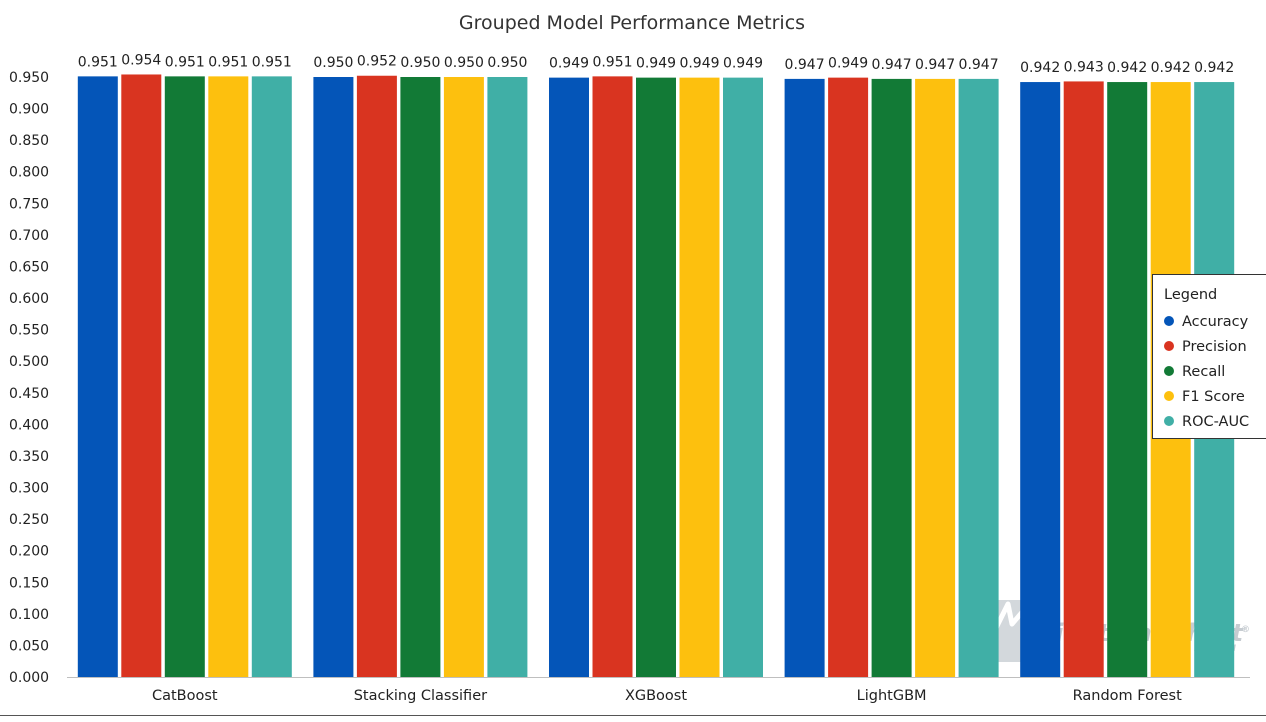 Image resolution: width=1266 pixels, height=722 pixels. Describe the element at coordinates (1084, 67) in the screenshot. I see `data-label: 0.943` at that location.